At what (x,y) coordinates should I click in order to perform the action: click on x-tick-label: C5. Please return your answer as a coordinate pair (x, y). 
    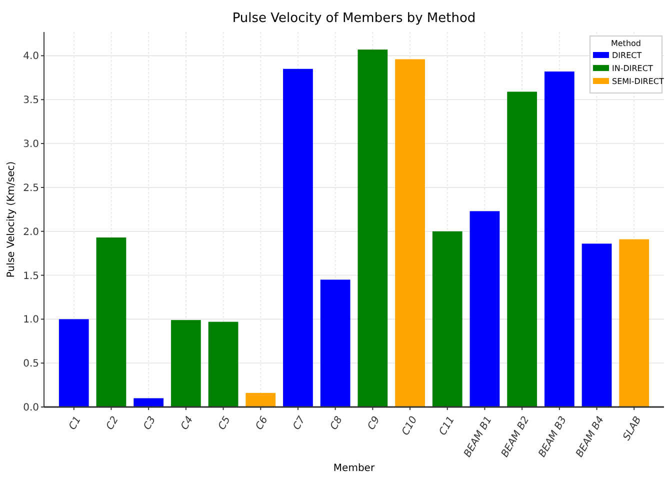
    Looking at the image, I should click on (224, 423).